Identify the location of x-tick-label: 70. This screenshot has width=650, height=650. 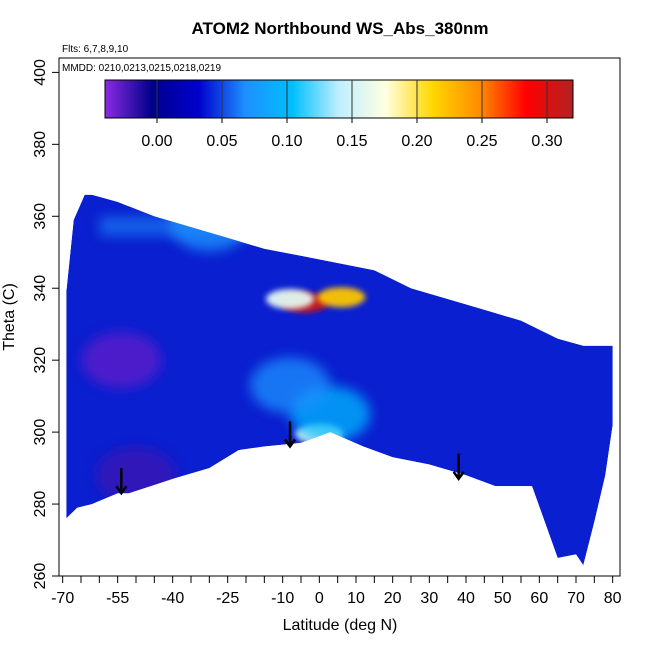
(576, 598).